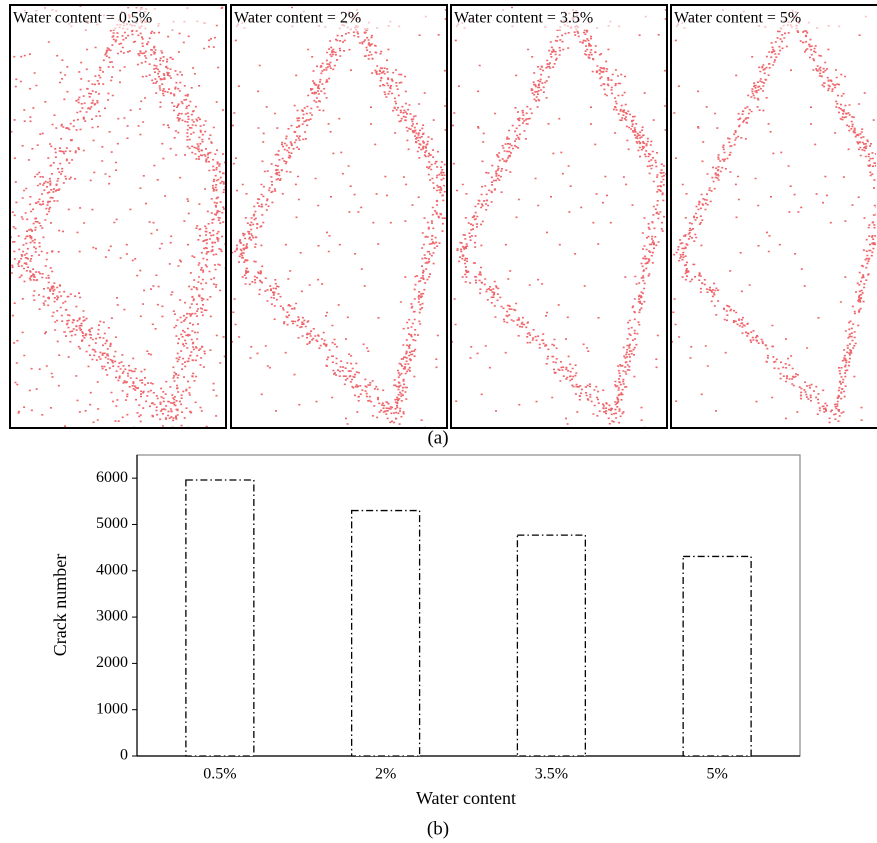 The width and height of the screenshot is (877, 843). What do you see at coordinates (112, 569) in the screenshot?
I see `y-tick-label: 4000` at bounding box center [112, 569].